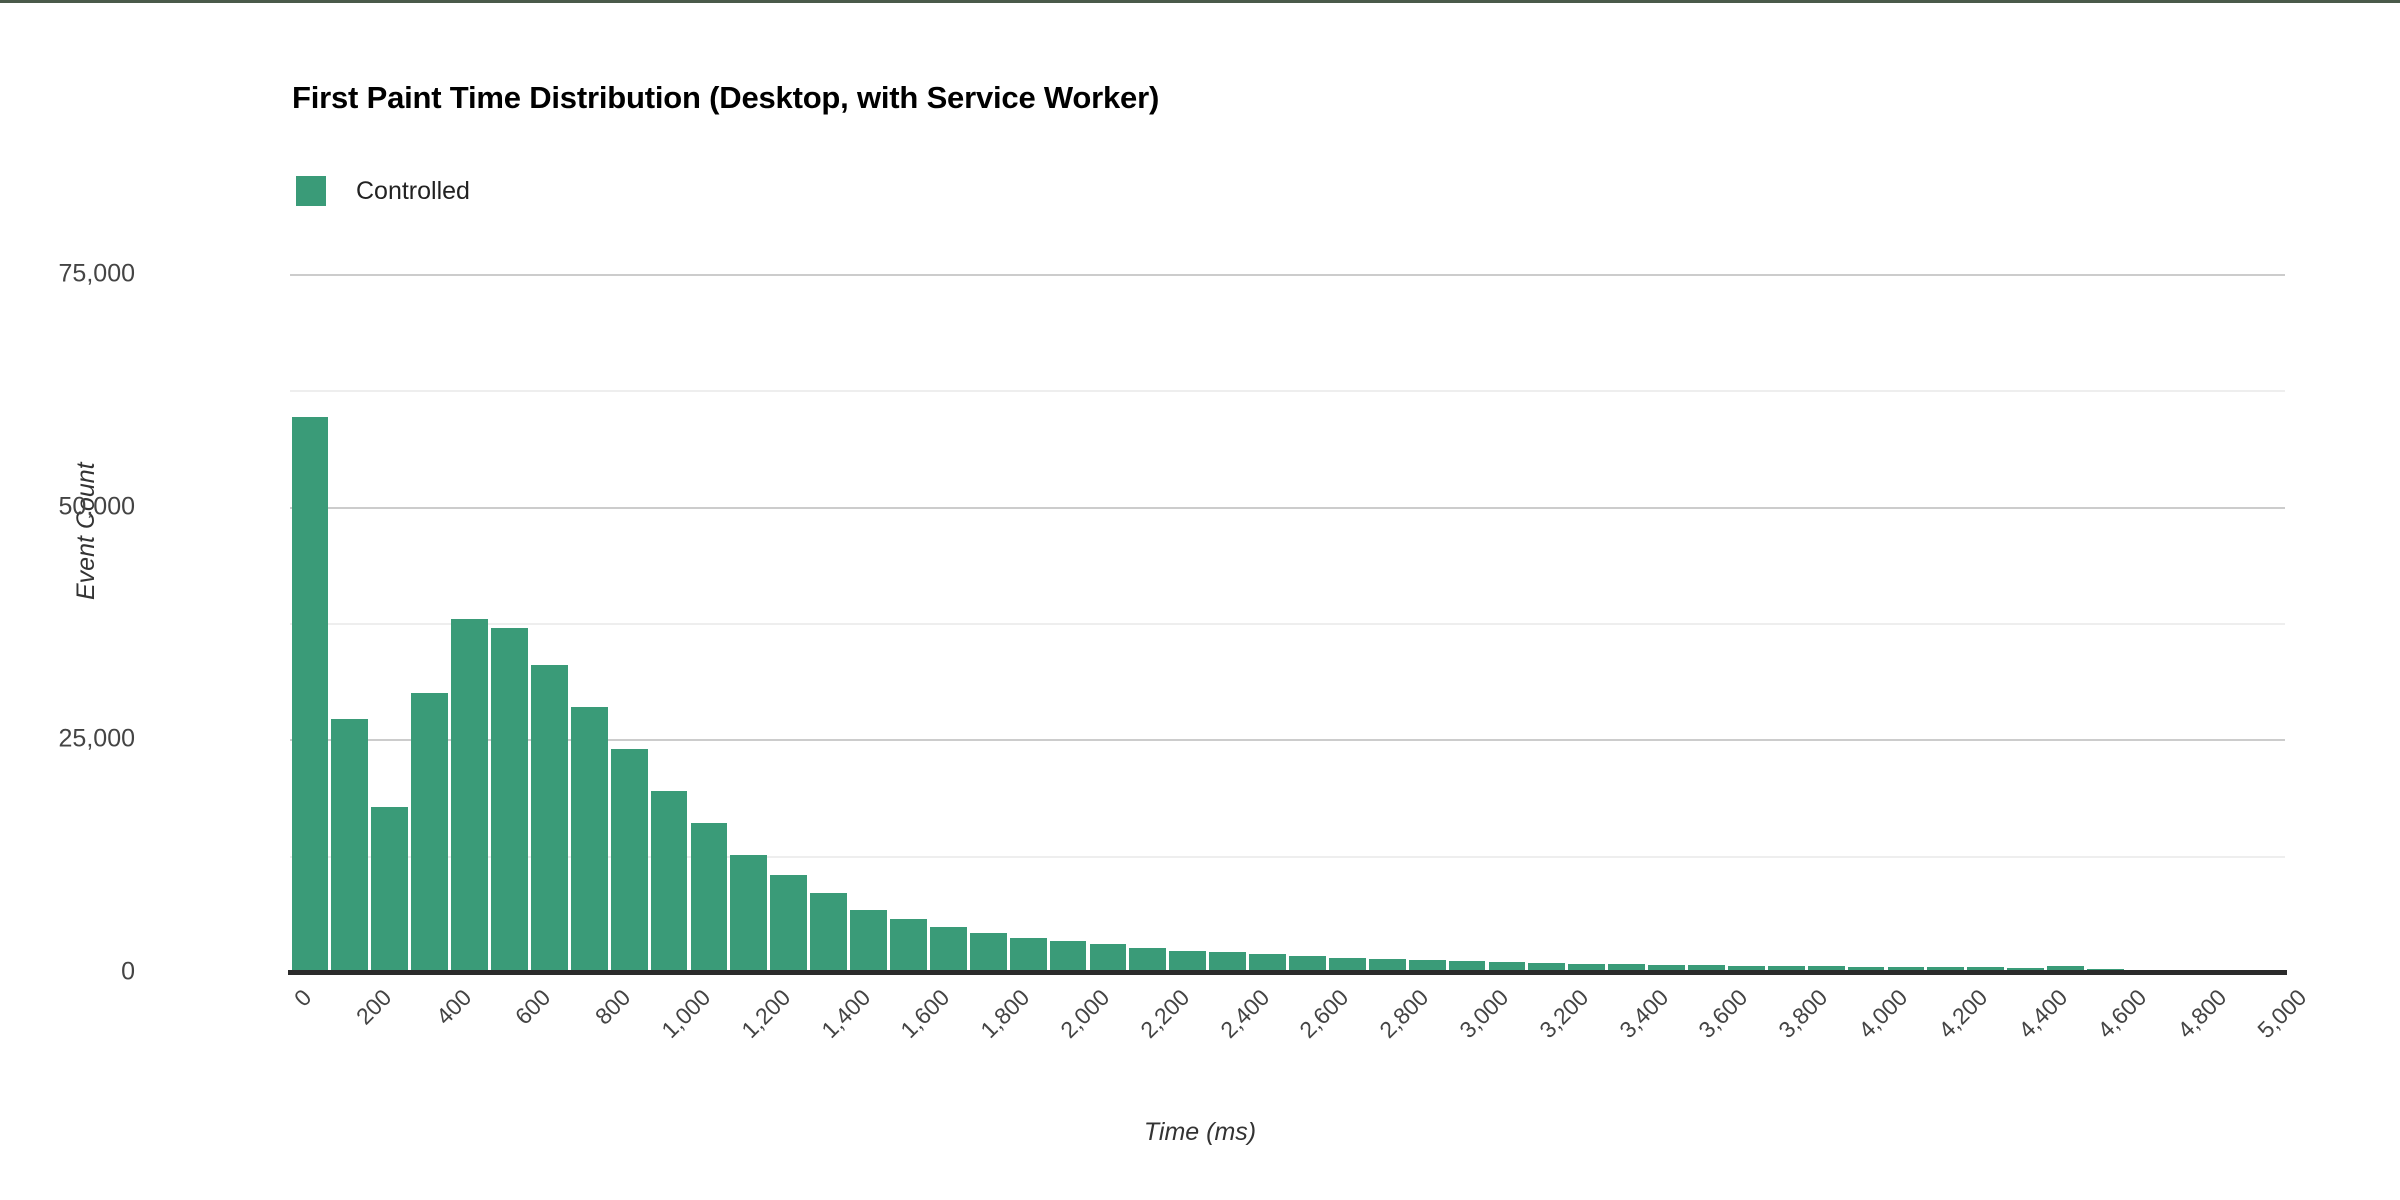 This screenshot has height=1200, width=2400. What do you see at coordinates (925, 1014) in the screenshot?
I see `x-tick-label: 1,600` at bounding box center [925, 1014].